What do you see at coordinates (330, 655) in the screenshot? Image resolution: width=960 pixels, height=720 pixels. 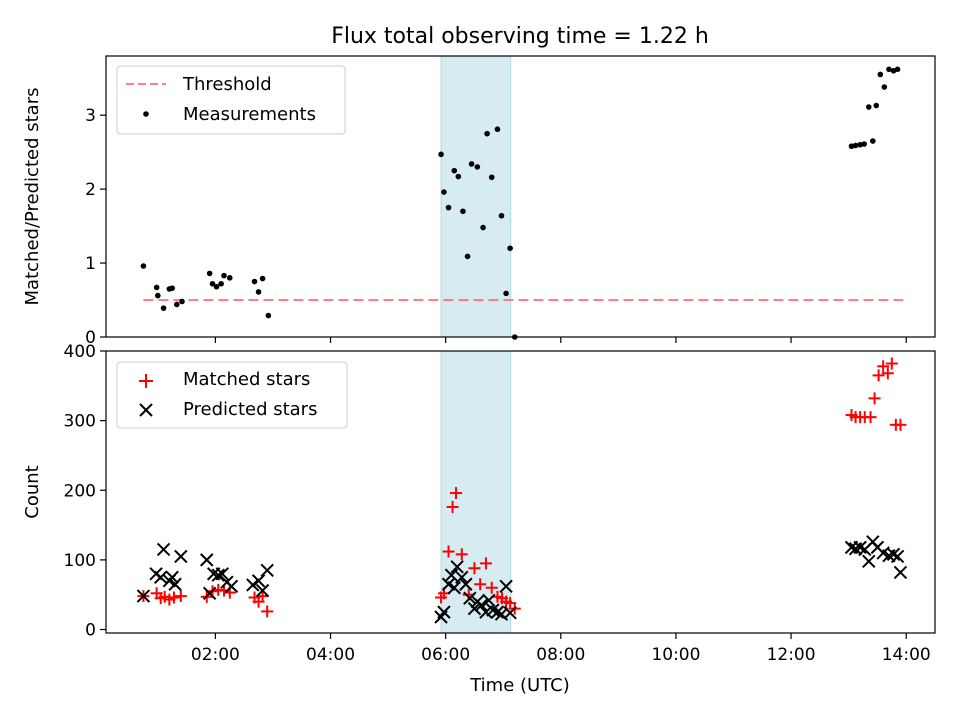 I see `x-tick-label: 04:00` at bounding box center [330, 655].